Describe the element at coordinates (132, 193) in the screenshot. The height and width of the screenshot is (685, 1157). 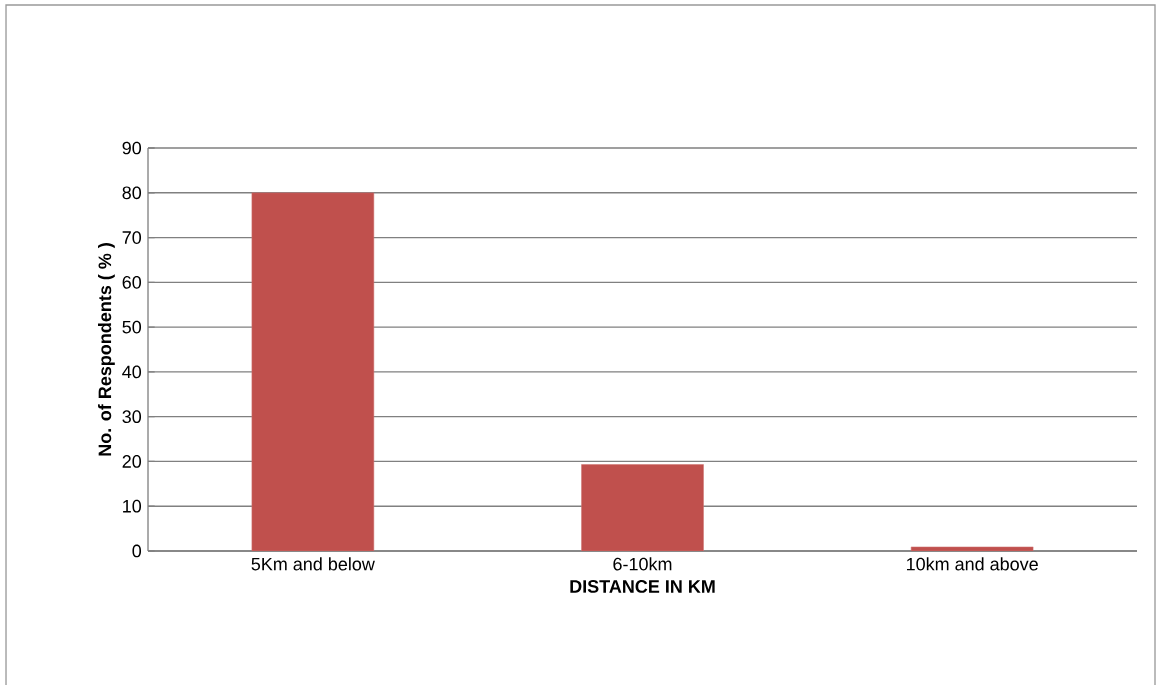
I see `y-tick-label: 80` at that location.